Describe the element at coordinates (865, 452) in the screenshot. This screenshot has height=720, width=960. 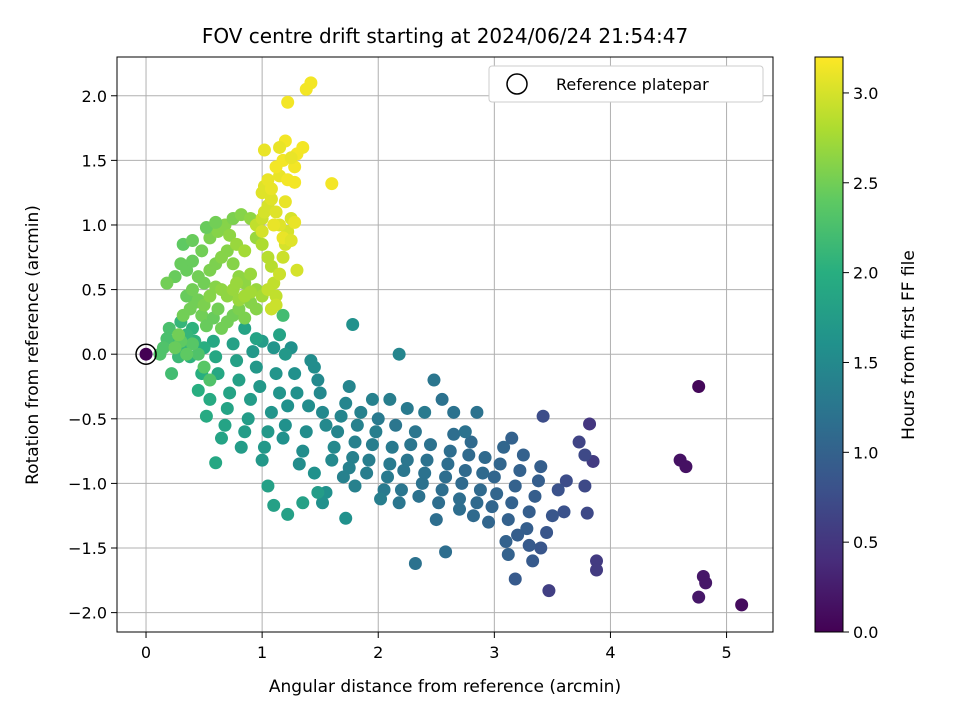
I see `colorbar-tick-label: 1.0` at that location.